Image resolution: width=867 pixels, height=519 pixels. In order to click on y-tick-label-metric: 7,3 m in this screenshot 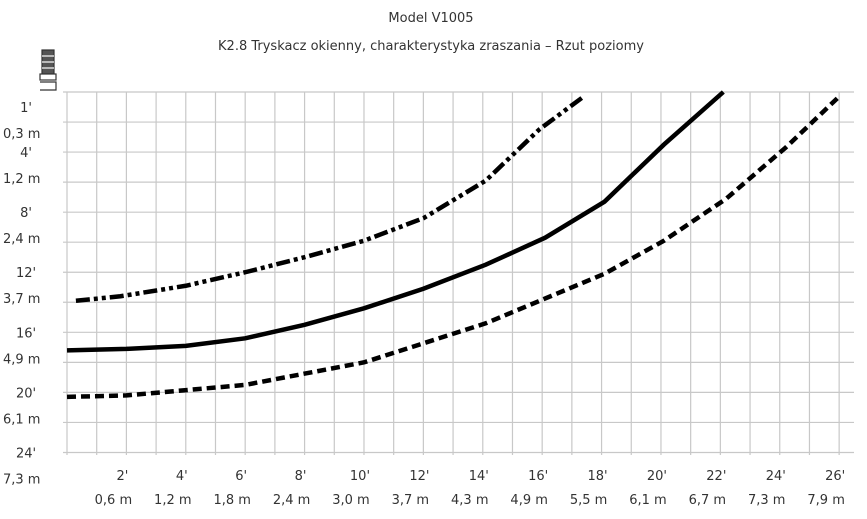, I will do `click(21, 479)`.